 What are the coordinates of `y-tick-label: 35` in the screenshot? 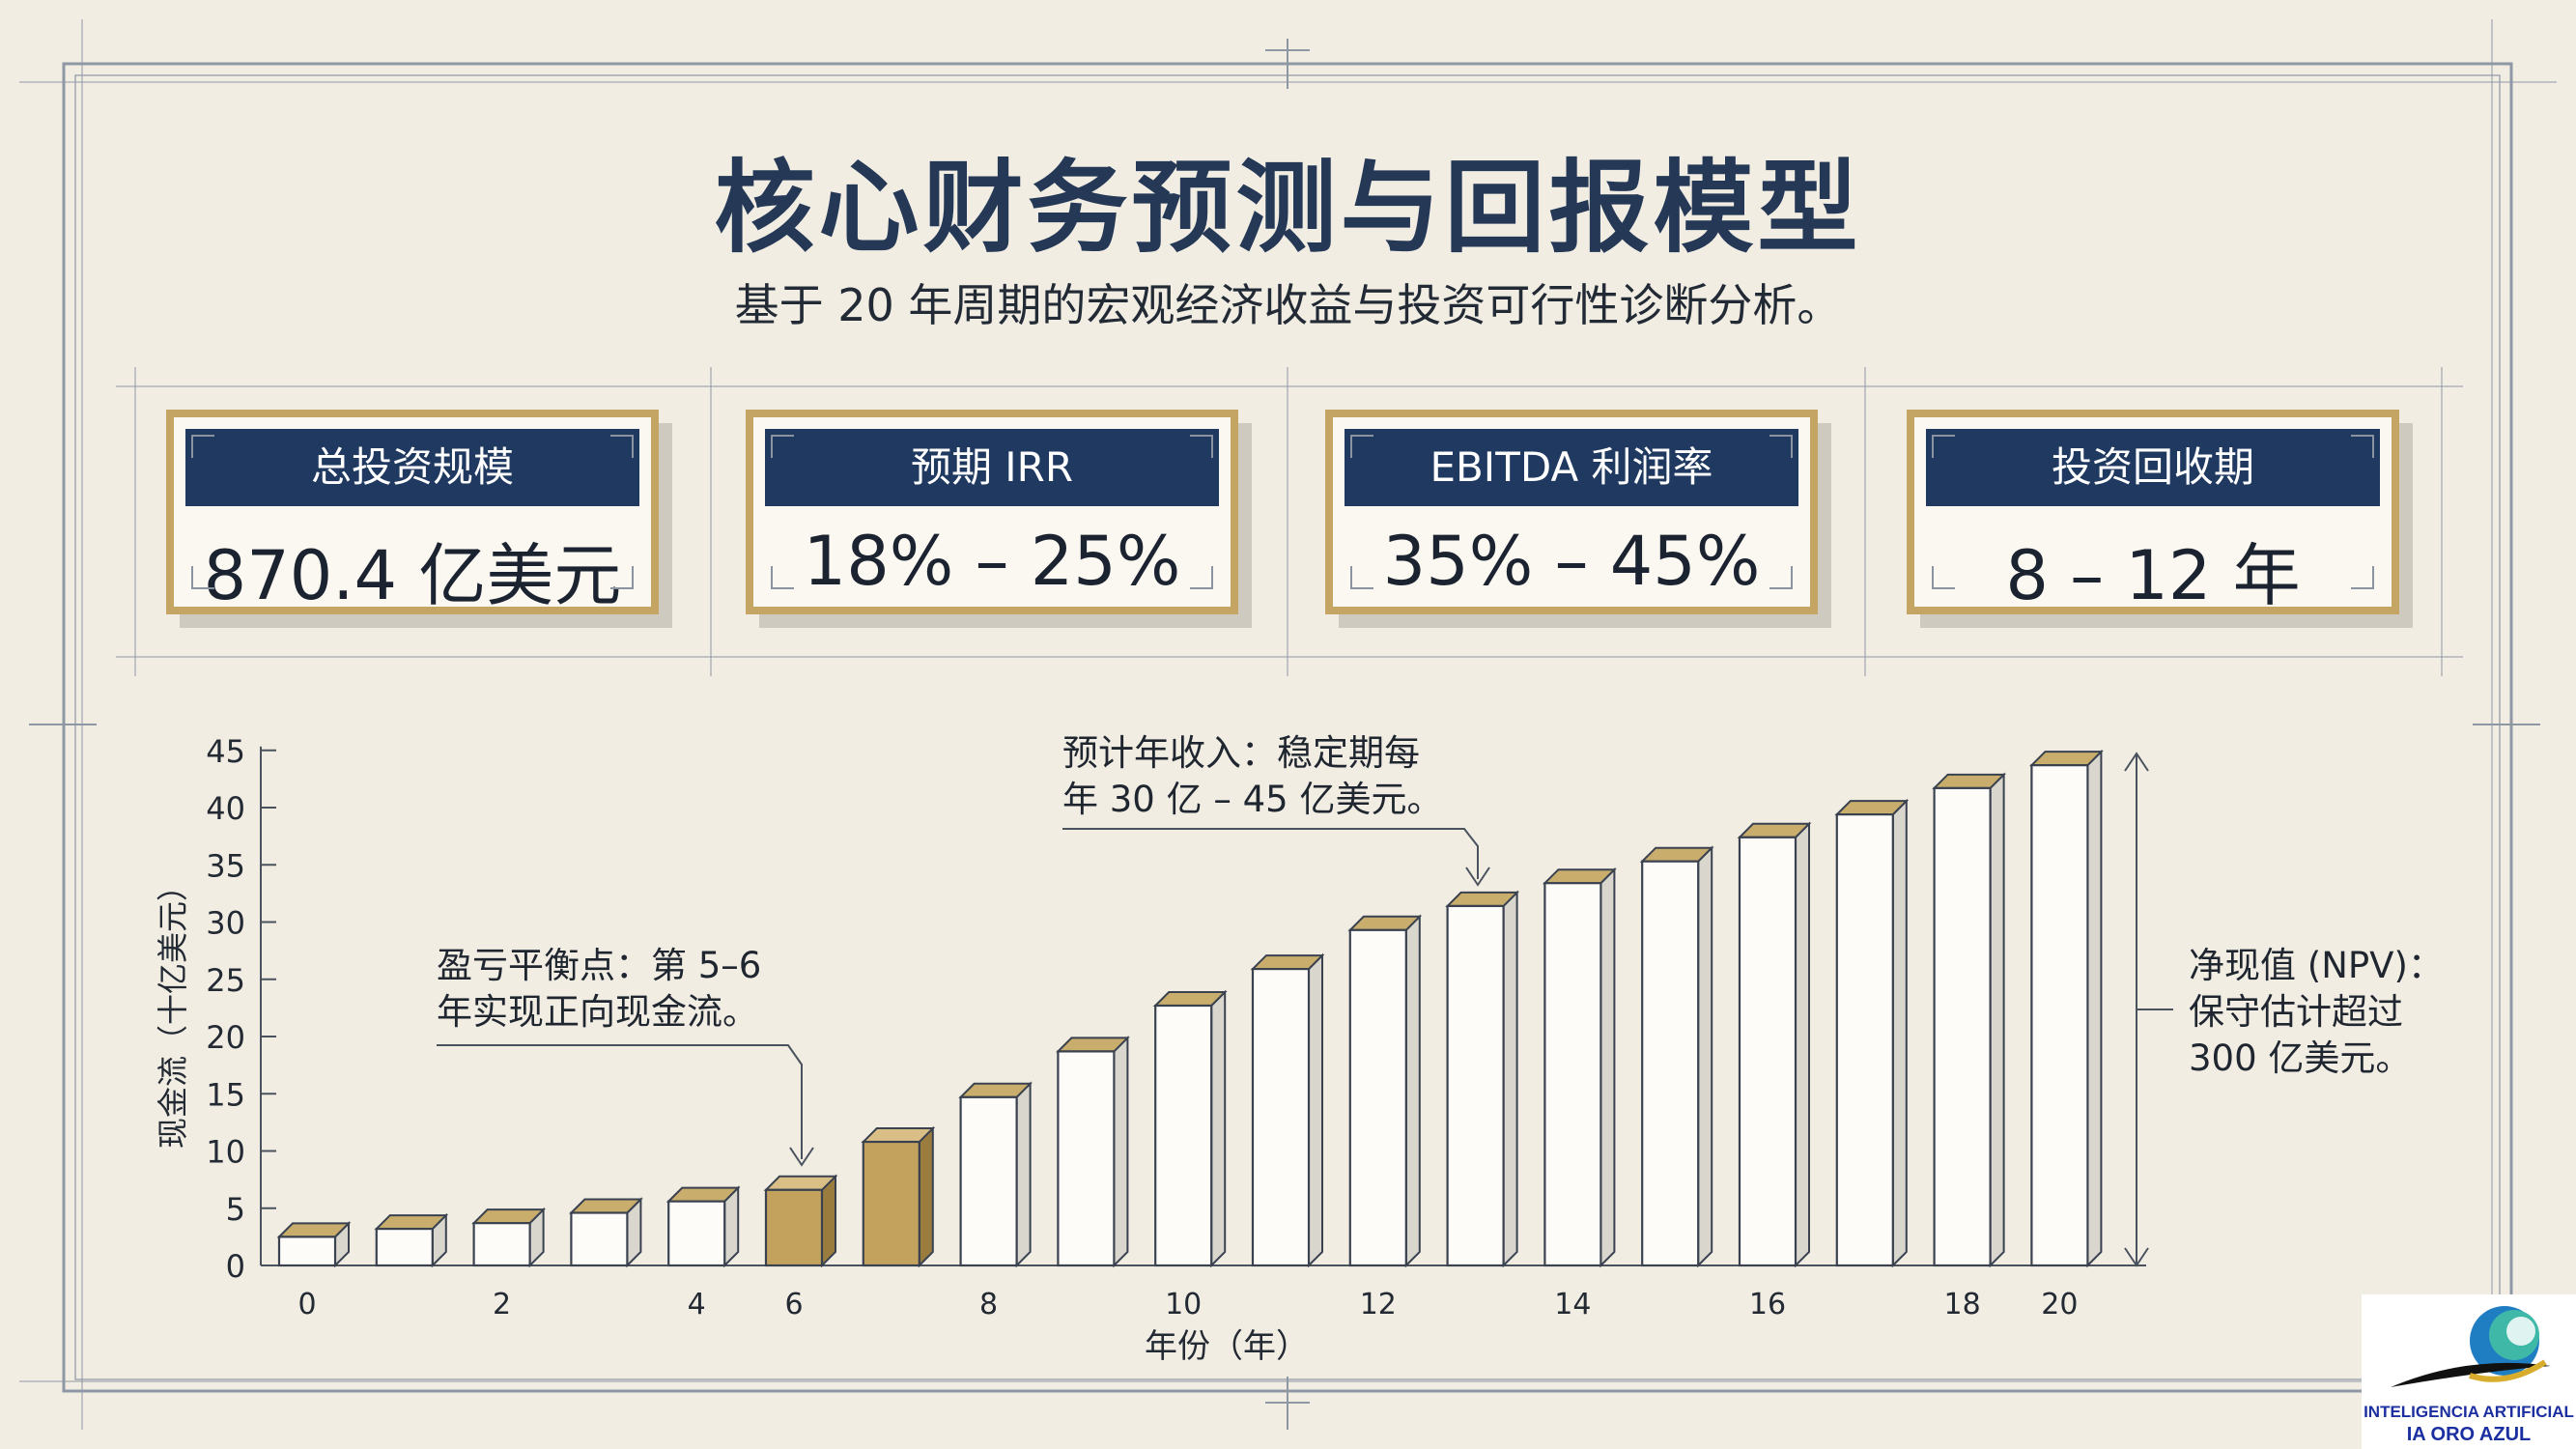 It's located at (225, 865).